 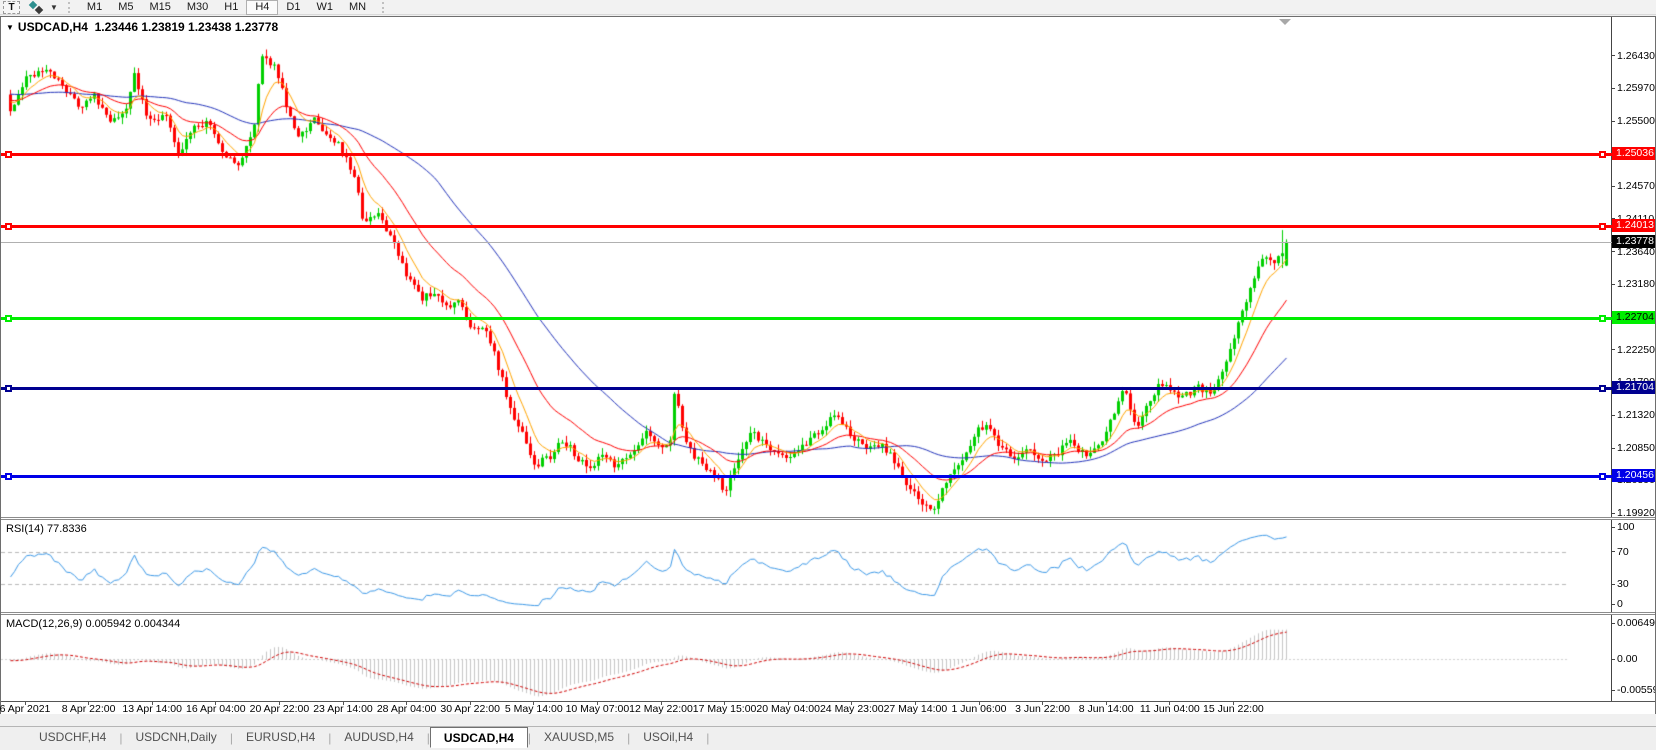 What do you see at coordinates (533, 709) in the screenshot?
I see `time-axis-label: 5 May 14:00` at bounding box center [533, 709].